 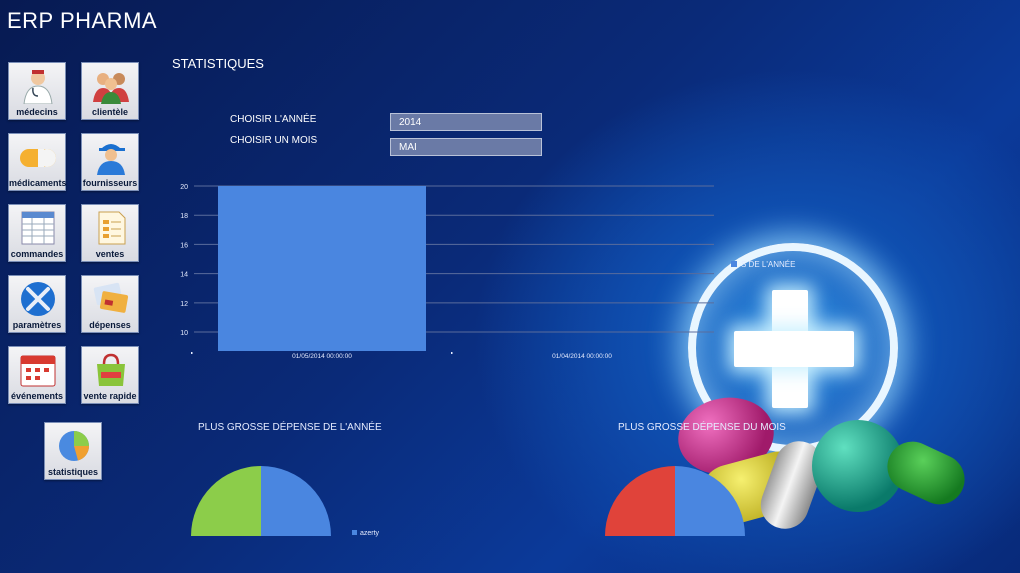 What do you see at coordinates (768, 264) in the screenshot?
I see `bar-legend-label: S DE L'ANNÉE` at bounding box center [768, 264].